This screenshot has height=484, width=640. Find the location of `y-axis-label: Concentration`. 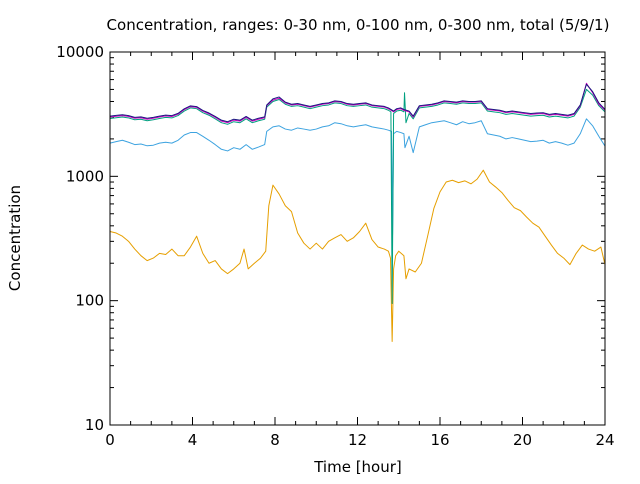

y-axis-label: Concentration is located at coordinates (15, 238).